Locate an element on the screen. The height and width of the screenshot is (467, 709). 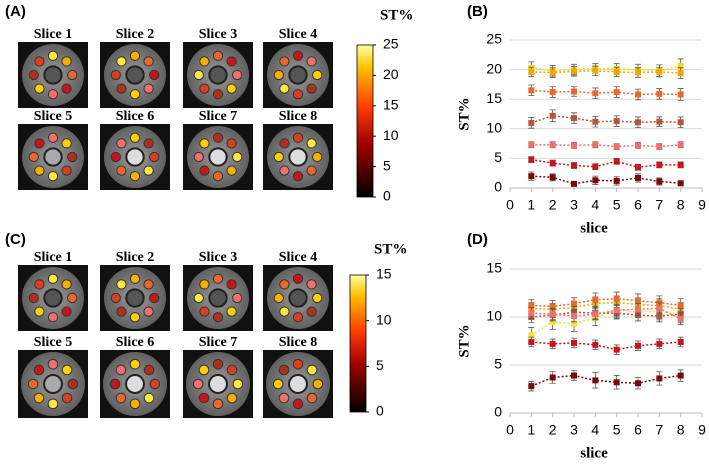
panel-label: (D) is located at coordinates (477, 239).